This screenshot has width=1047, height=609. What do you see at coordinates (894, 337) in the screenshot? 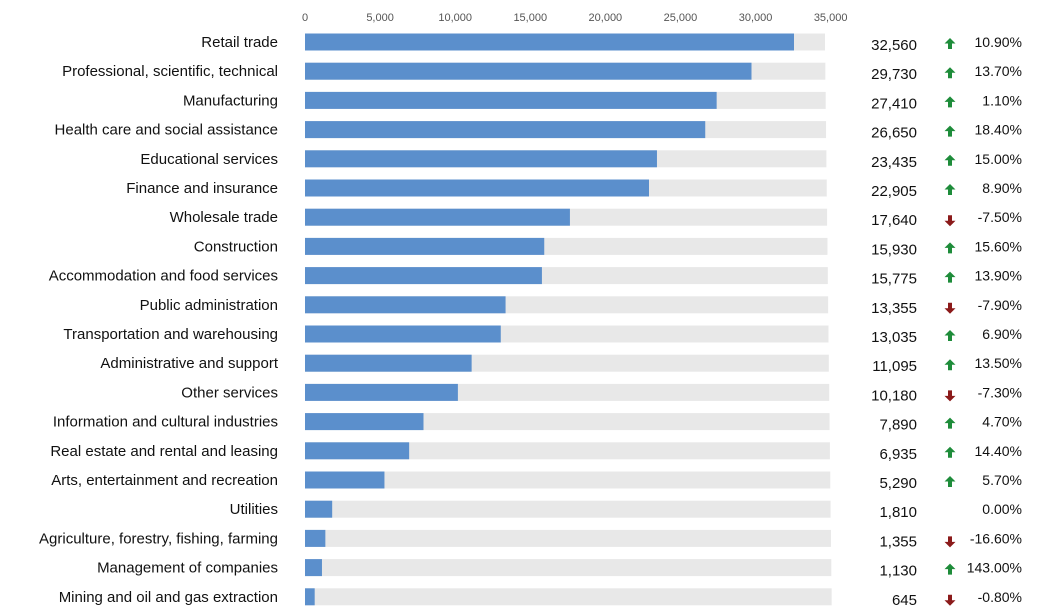
I see `value-label: 13,035` at bounding box center [894, 337].